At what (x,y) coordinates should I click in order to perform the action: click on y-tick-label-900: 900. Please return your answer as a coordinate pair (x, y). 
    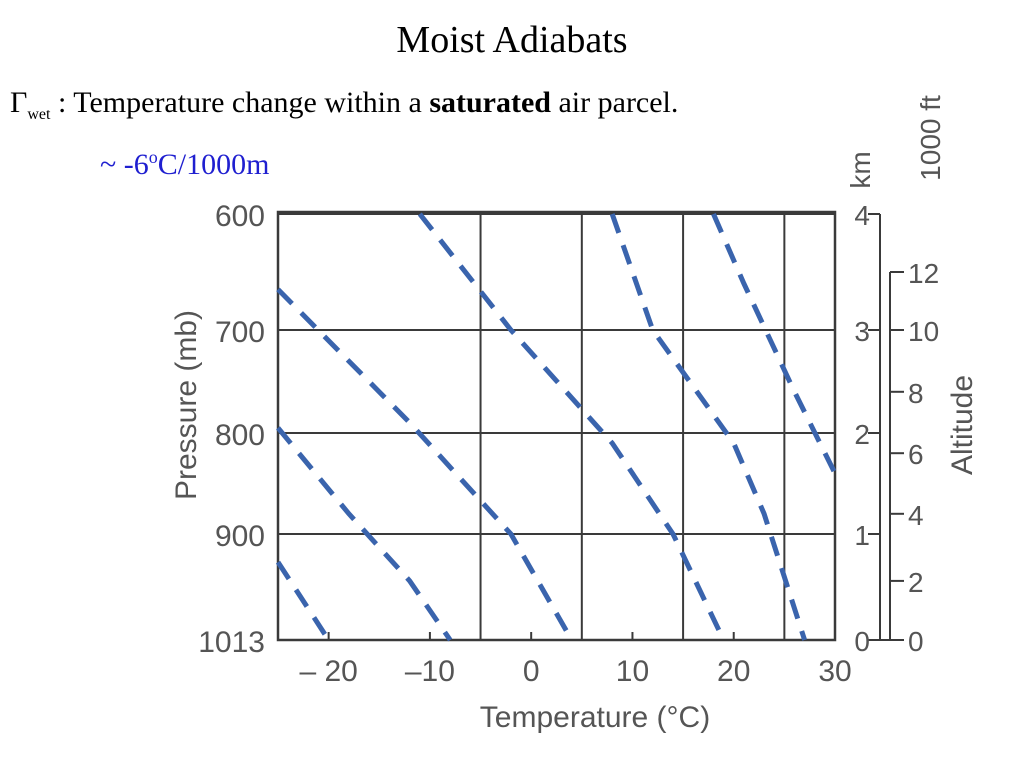
    Looking at the image, I should click on (240, 536).